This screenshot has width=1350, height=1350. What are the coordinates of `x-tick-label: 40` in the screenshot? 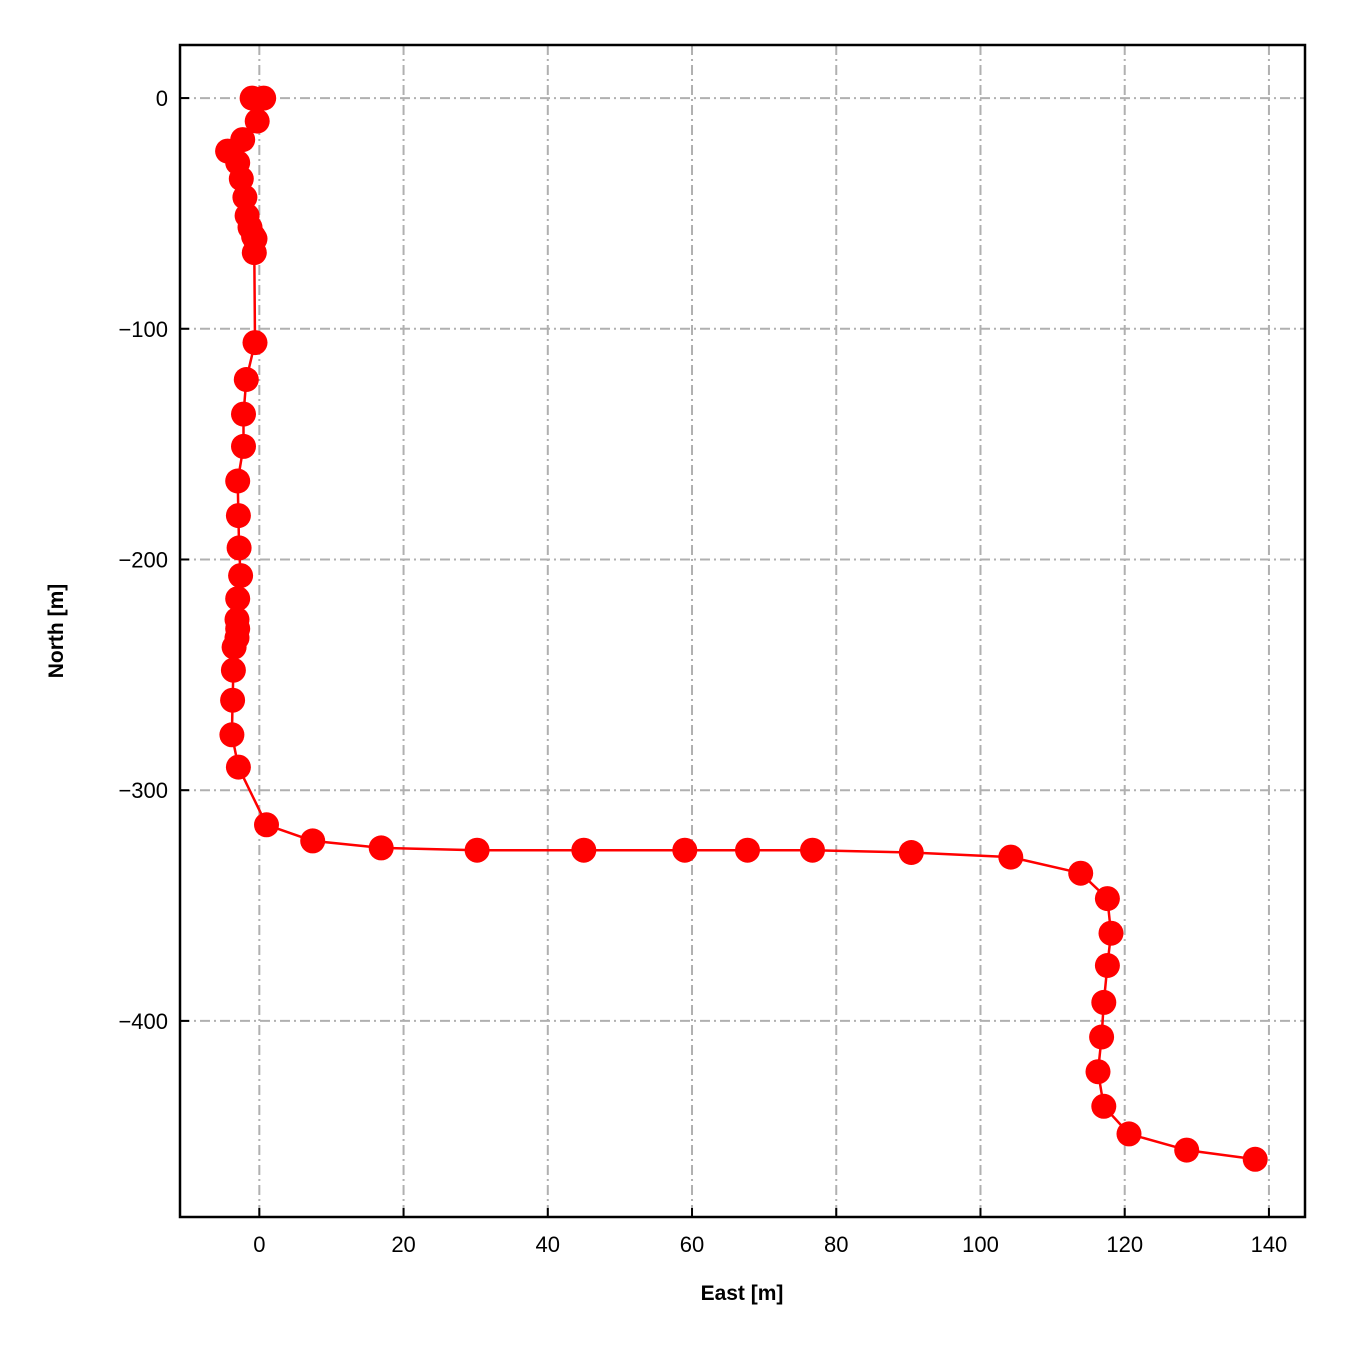 It's located at (548, 1244).